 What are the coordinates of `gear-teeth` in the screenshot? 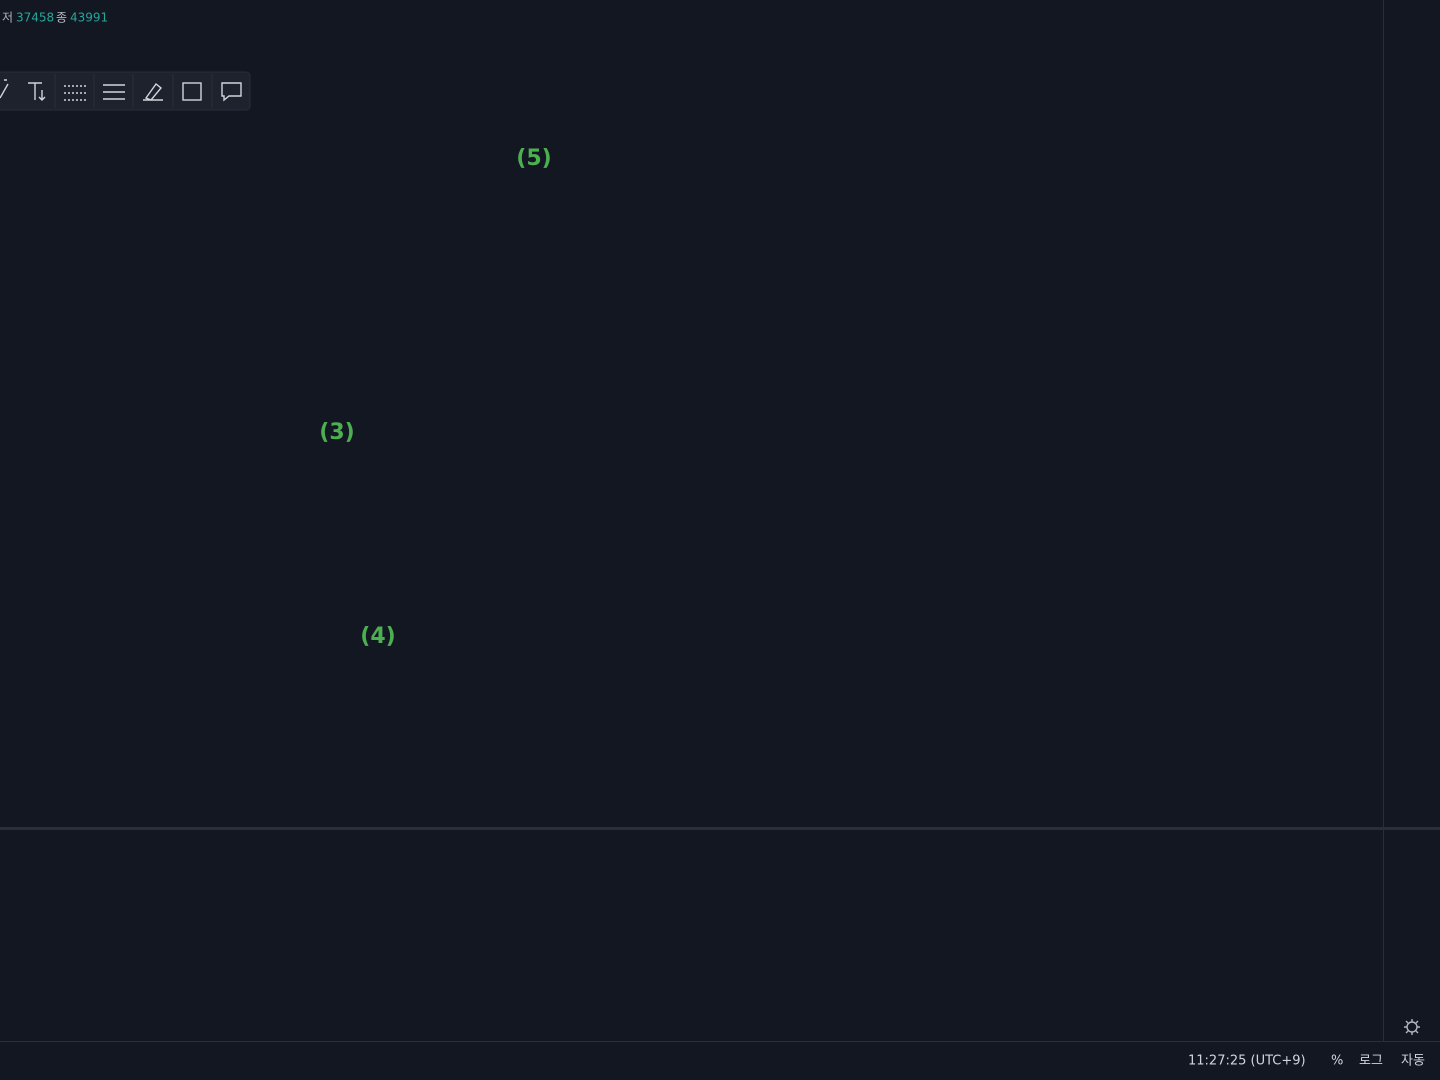 It's located at (1412, 1027).